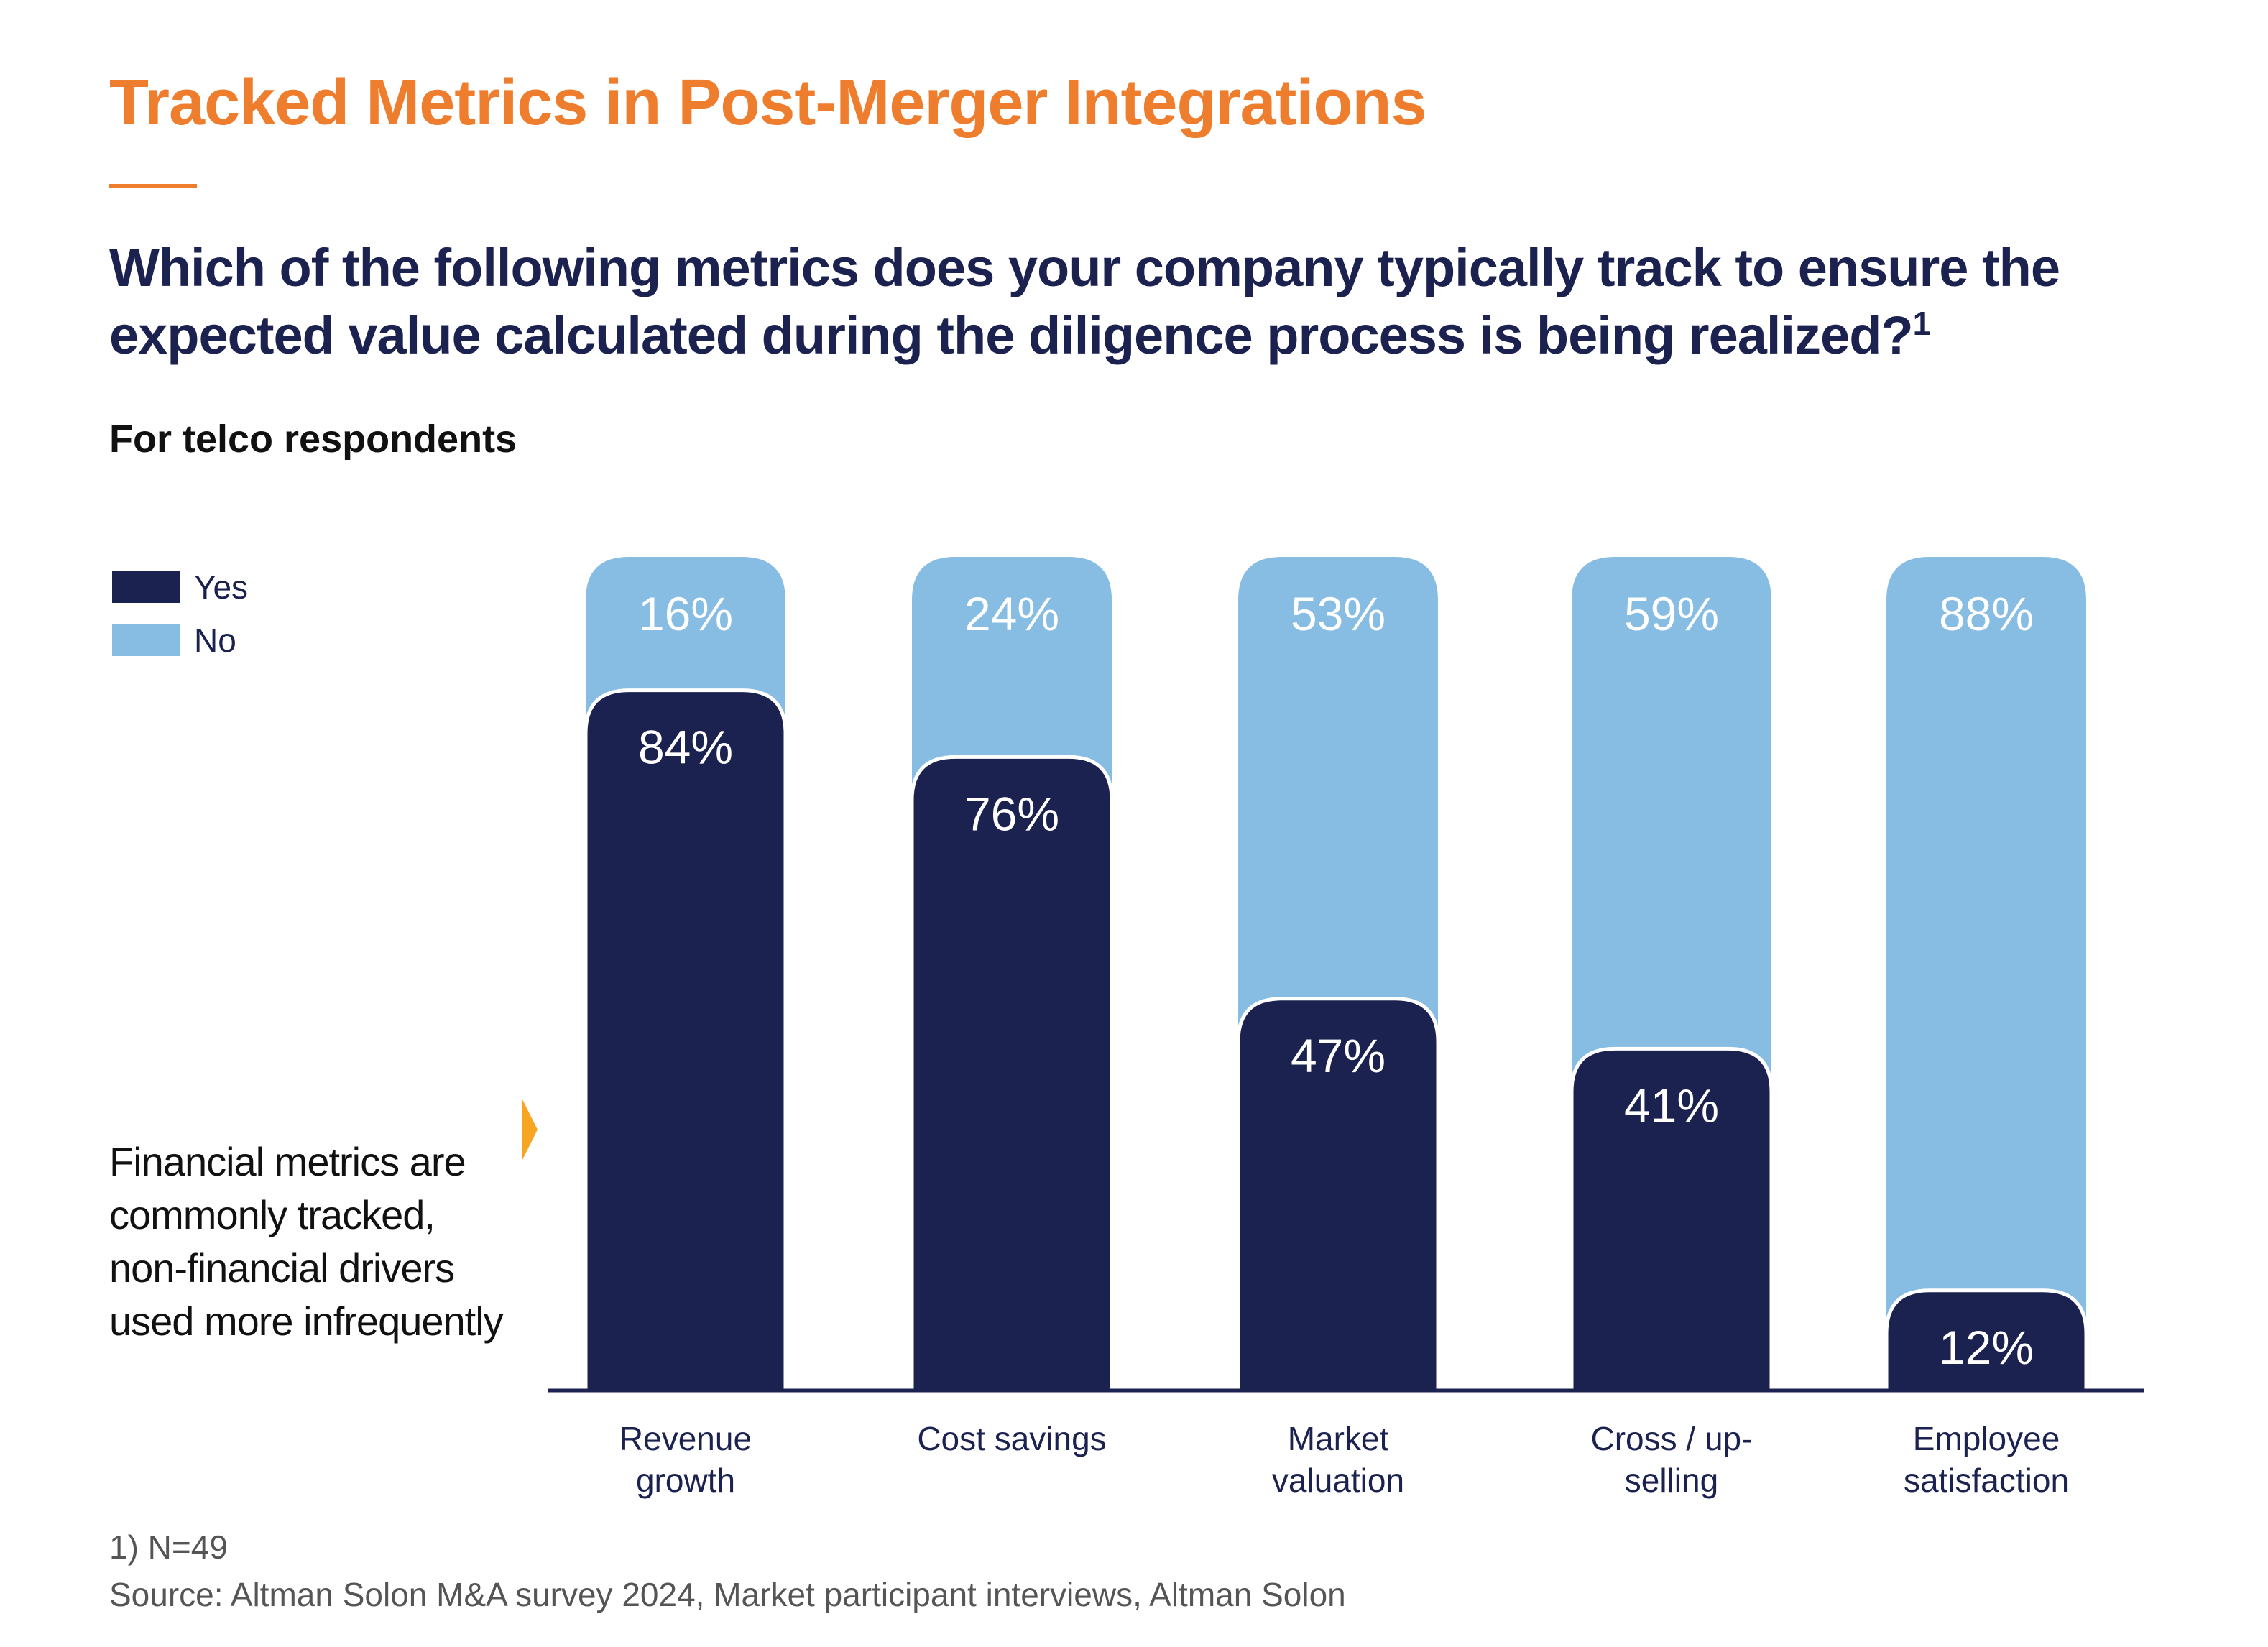 This screenshot has width=2268, height=1647. Describe the element at coordinates (1339, 1055) in the screenshot. I see `label-yes-2: 47%` at that location.